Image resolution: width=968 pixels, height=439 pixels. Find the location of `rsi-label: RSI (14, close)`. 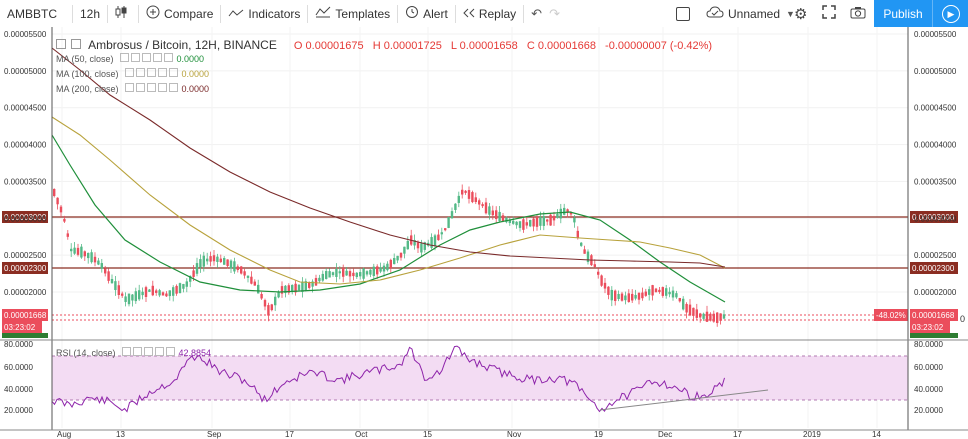

rsi-label: RSI (14, close) is located at coordinates (86, 352).